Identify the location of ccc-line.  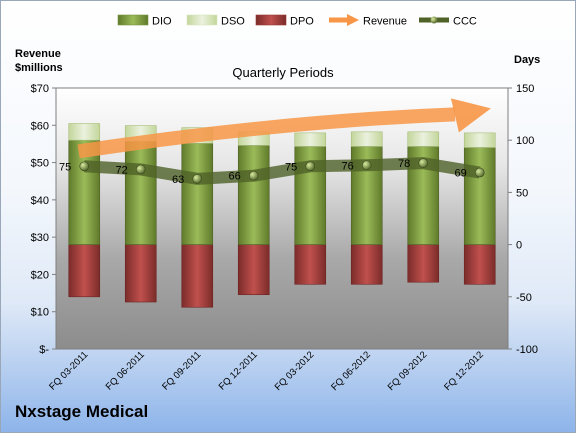
(282, 171).